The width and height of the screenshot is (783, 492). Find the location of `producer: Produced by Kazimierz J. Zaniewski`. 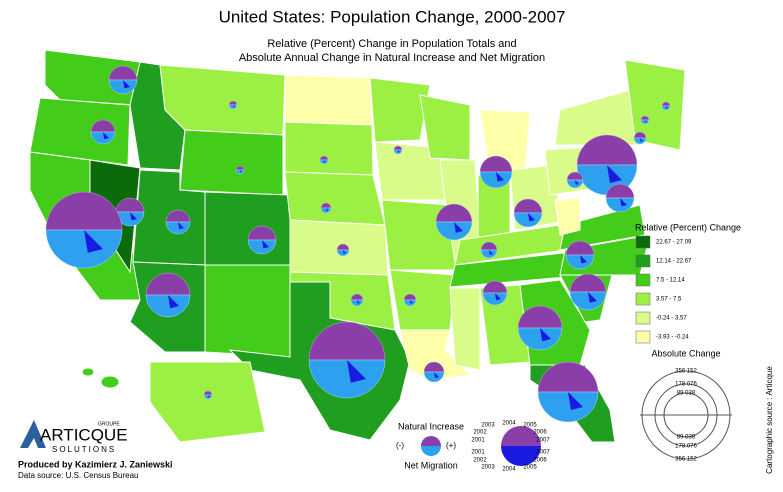

producer: Produced by Kazimierz J. Zaniewski is located at coordinates (95, 464).